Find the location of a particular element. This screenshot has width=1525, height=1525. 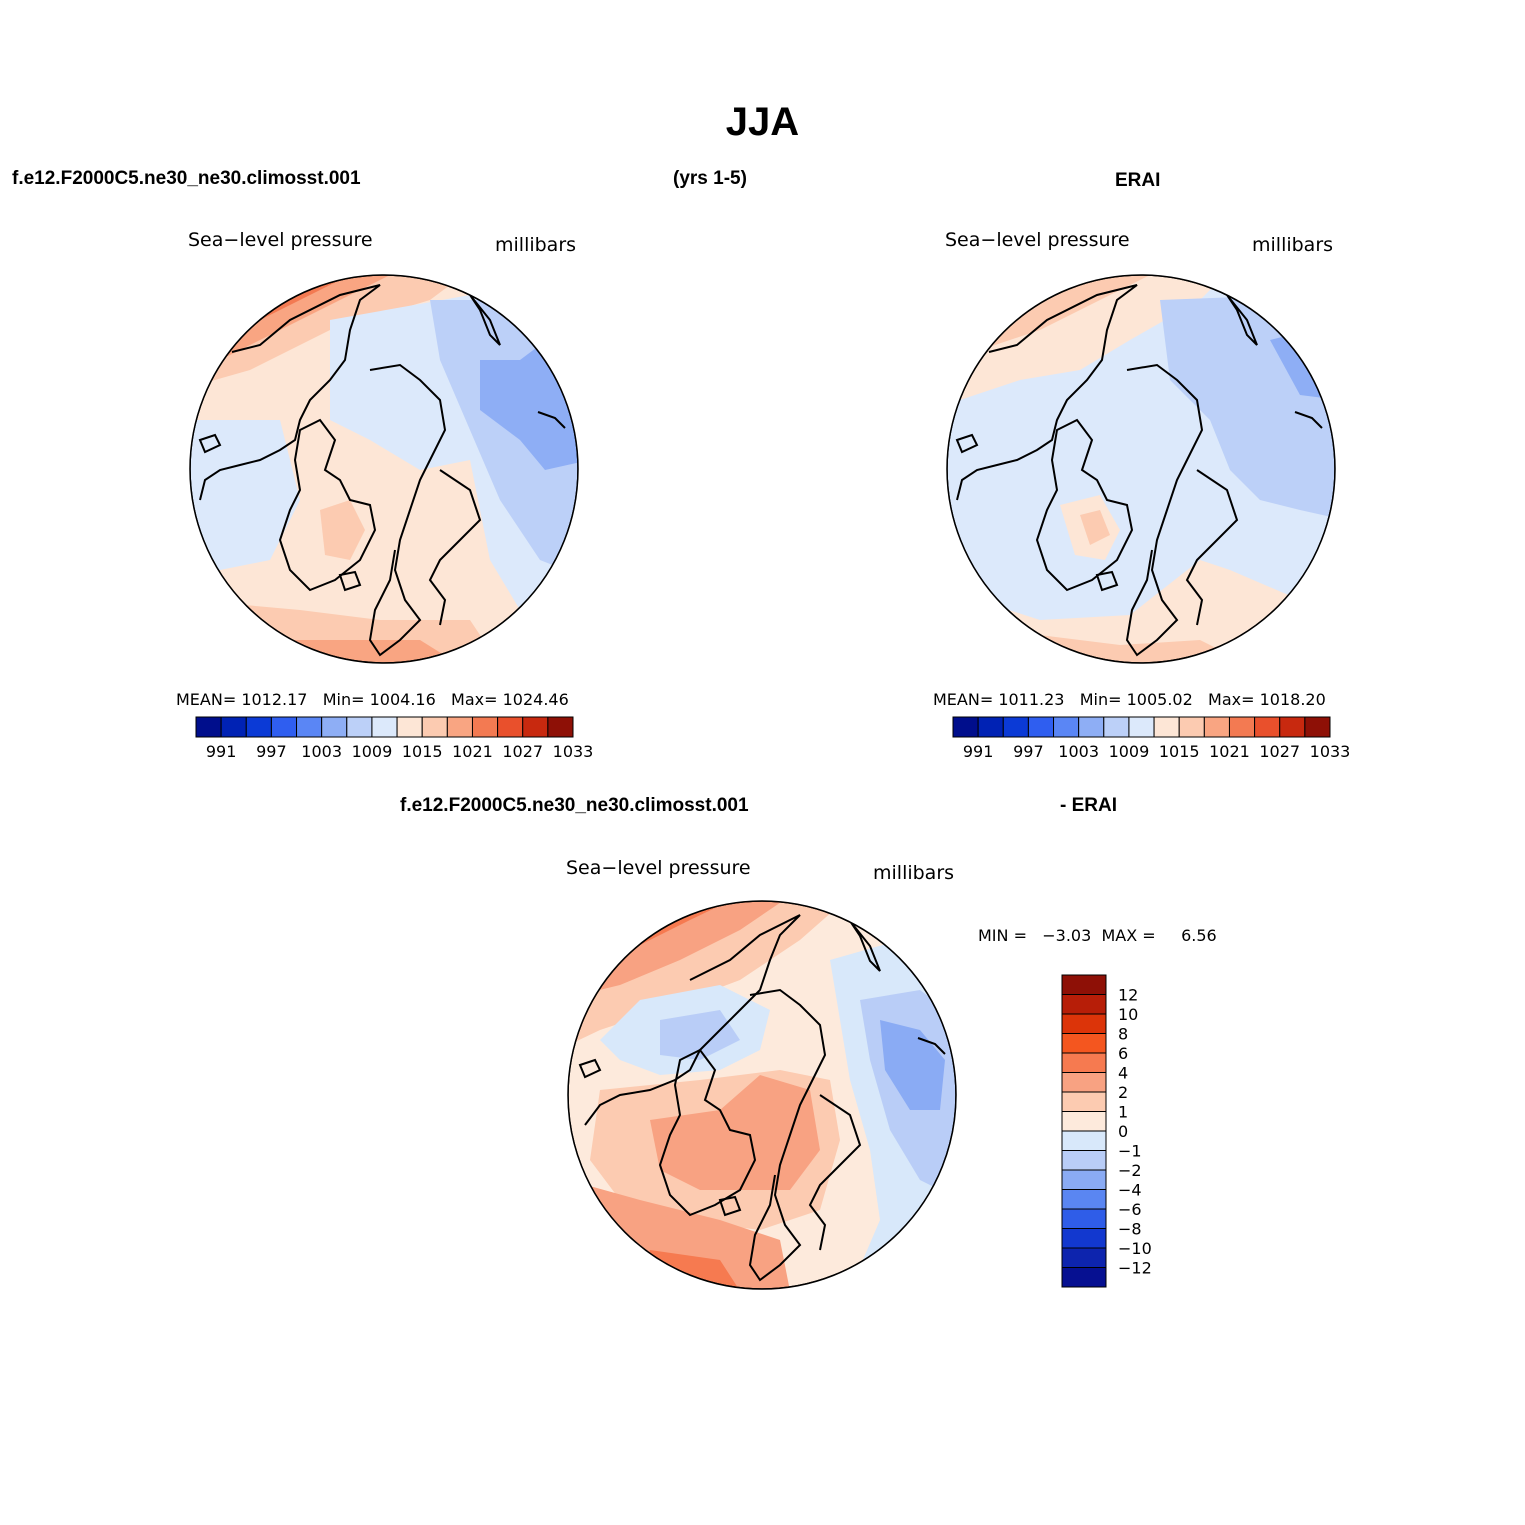

panel2-fill-greenland-high2 is located at coordinates (1095, 527).